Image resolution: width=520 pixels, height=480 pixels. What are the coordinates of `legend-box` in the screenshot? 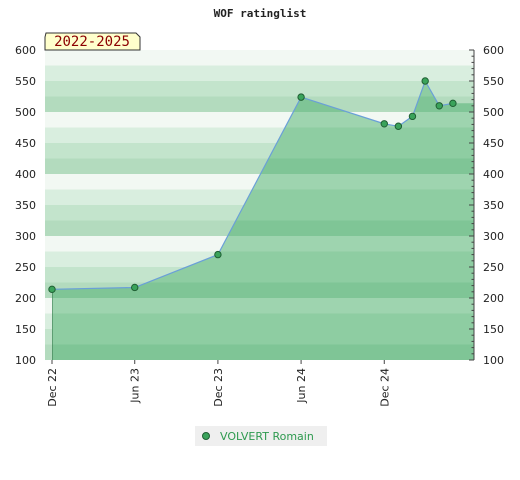 It's located at (261, 436).